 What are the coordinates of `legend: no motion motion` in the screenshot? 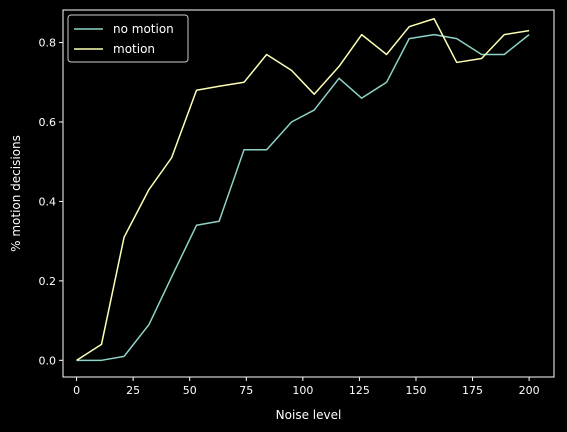 It's located at (128, 38).